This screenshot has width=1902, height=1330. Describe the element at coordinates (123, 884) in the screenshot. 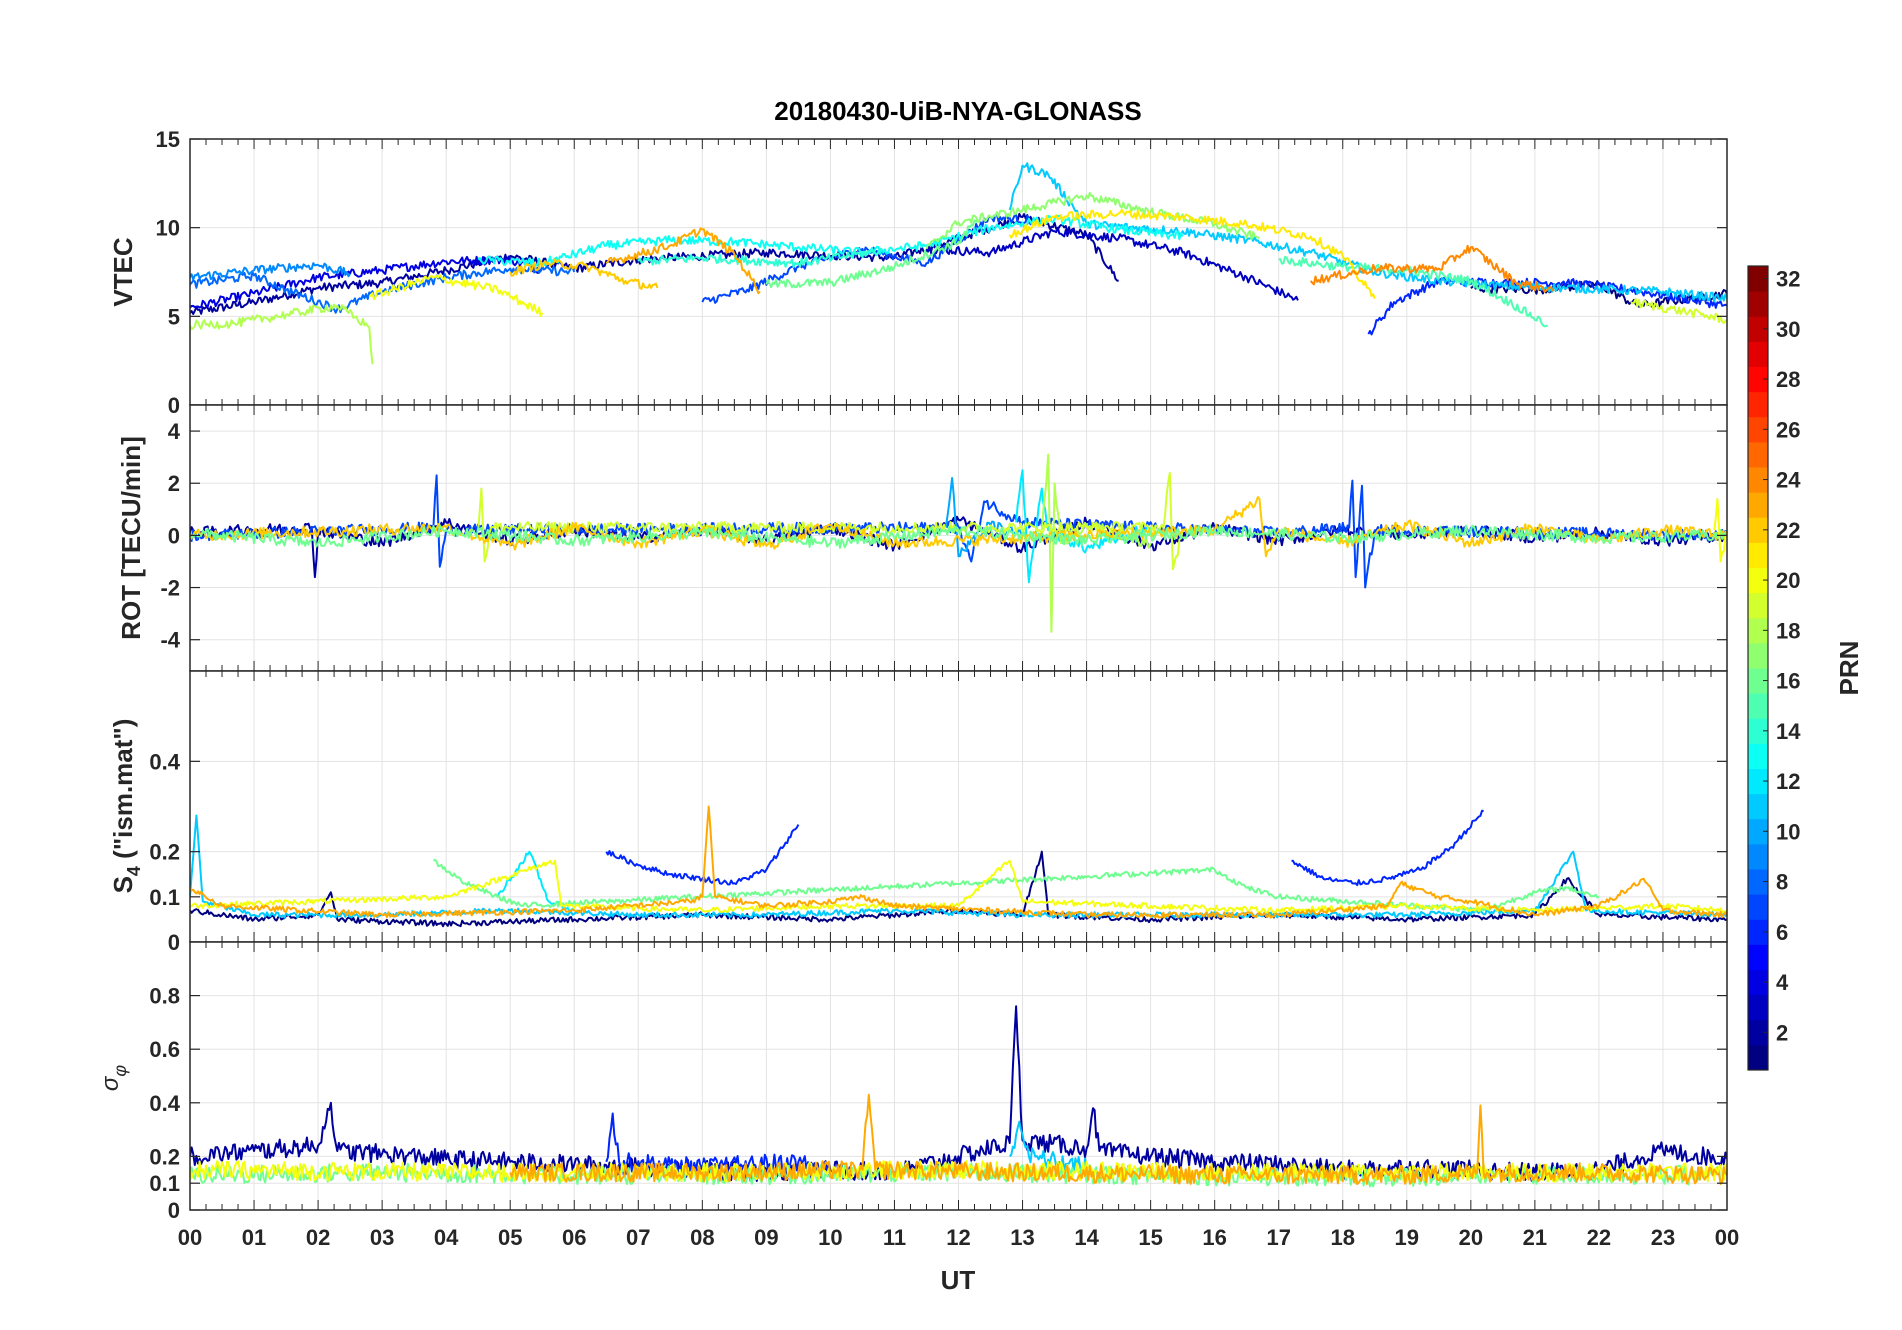

I see `panel-s4-ylabel-main: S` at that location.